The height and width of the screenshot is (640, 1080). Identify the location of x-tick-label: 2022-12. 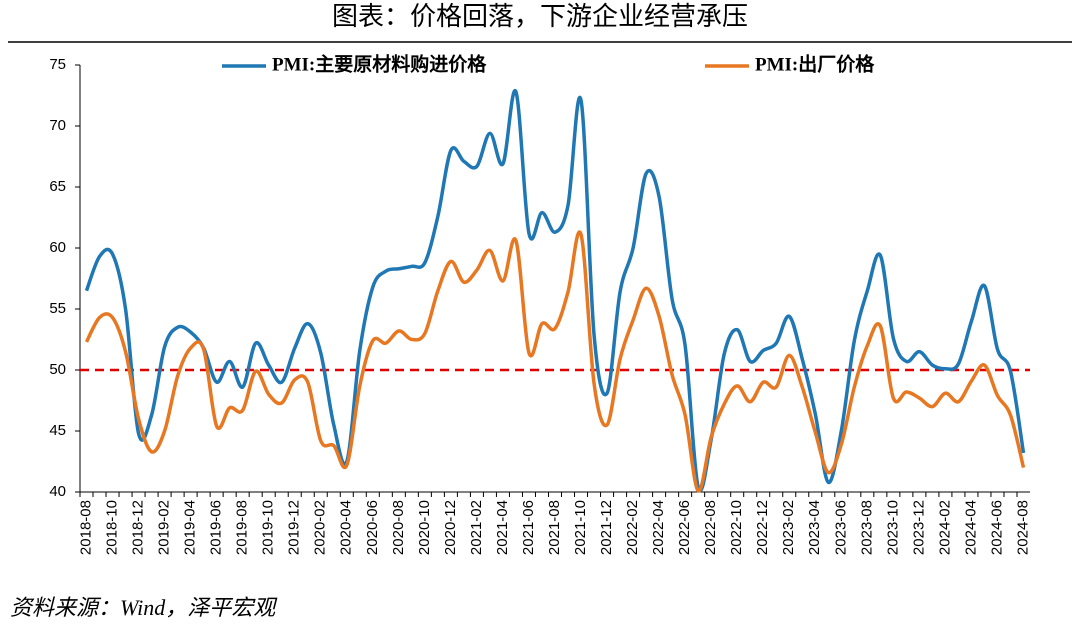
(762, 527).